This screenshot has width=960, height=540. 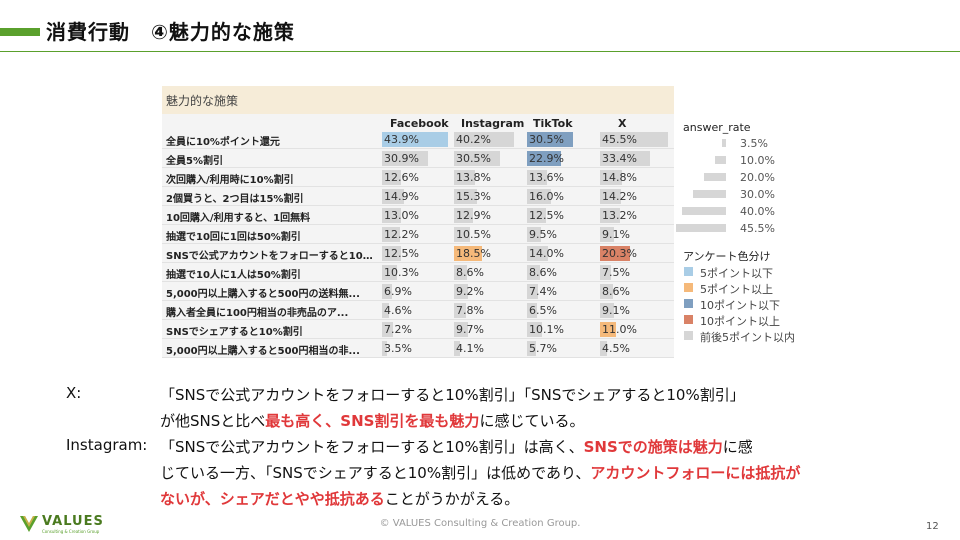 I want to click on cell-value: 9.2%, so click(x=470, y=291).